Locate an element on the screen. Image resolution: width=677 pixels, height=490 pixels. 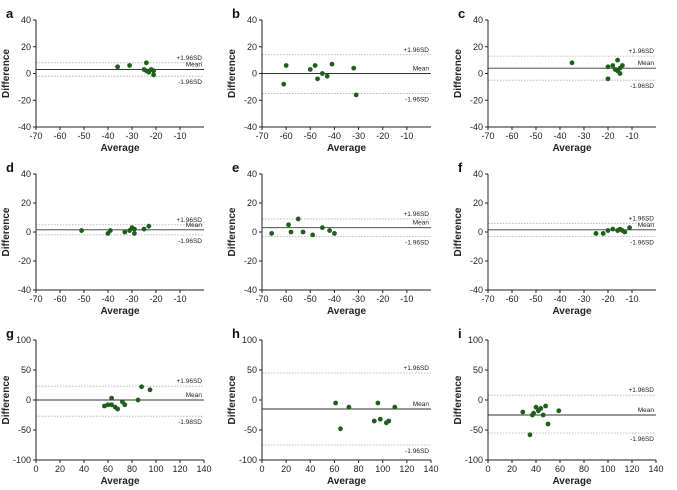
y-tick-label: 100 is located at coordinates (23, 340).